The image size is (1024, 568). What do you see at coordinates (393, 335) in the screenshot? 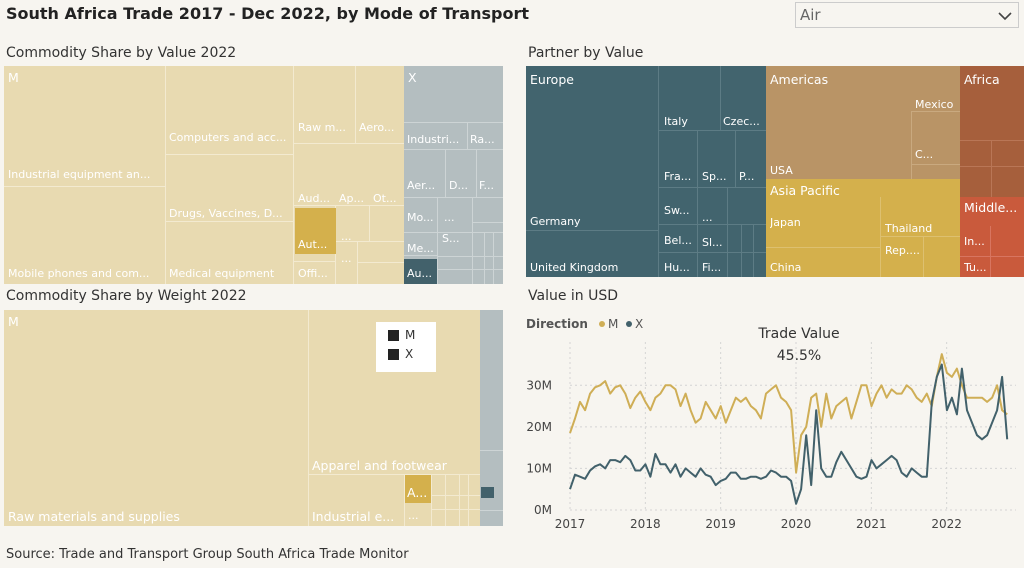
I see `legend-swatch-m` at bounding box center [393, 335].